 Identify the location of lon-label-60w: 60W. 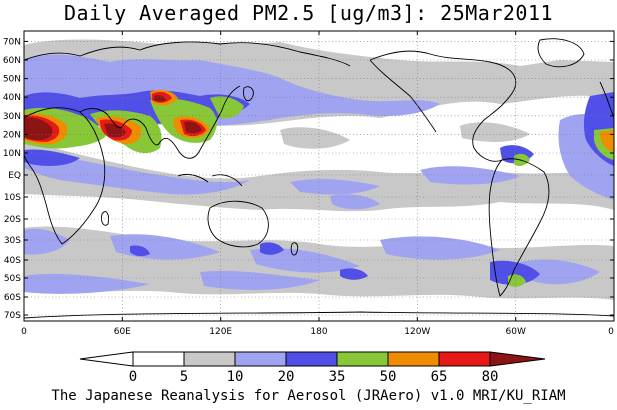
(516, 332).